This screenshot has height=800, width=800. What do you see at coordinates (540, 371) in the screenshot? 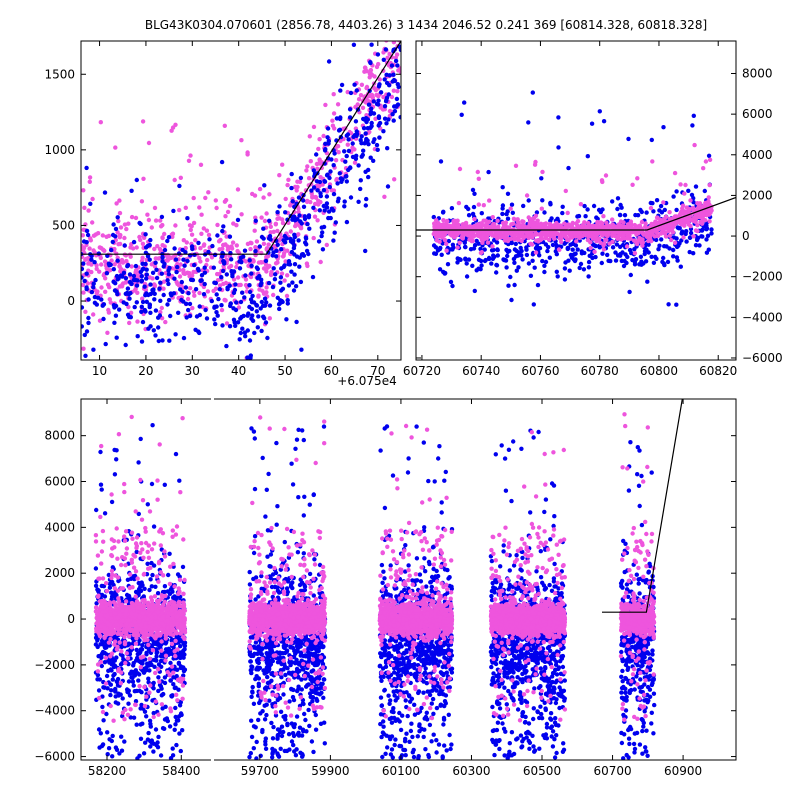
I see `x-tick-label: 60760` at bounding box center [540, 371].